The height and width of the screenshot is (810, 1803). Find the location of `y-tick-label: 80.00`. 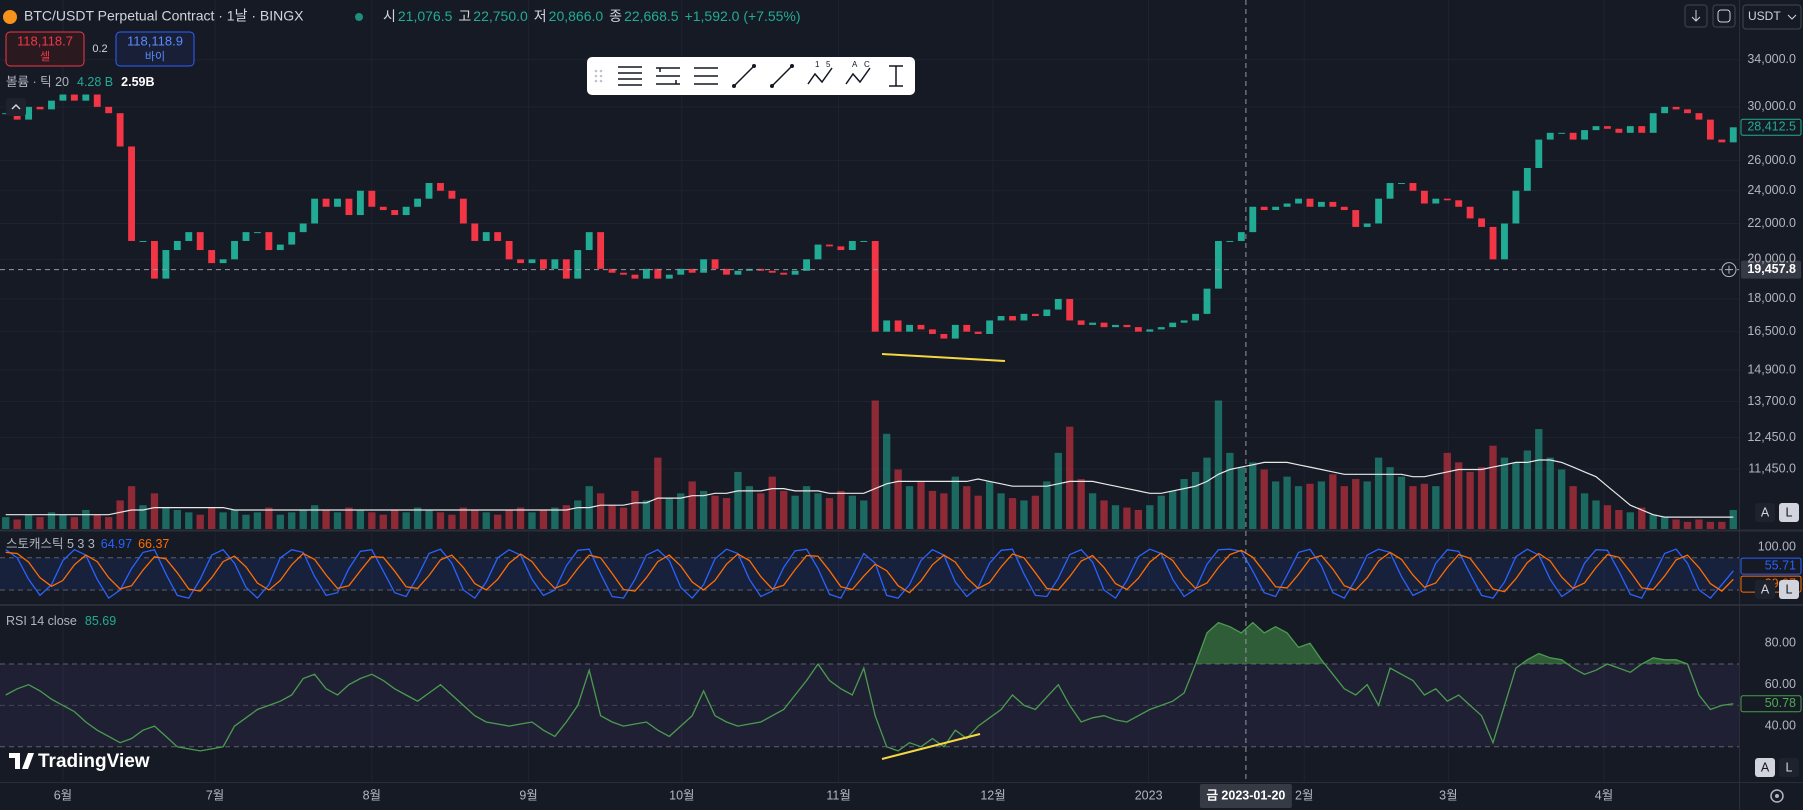

y-tick-label: 80.00 is located at coordinates (1780, 643).